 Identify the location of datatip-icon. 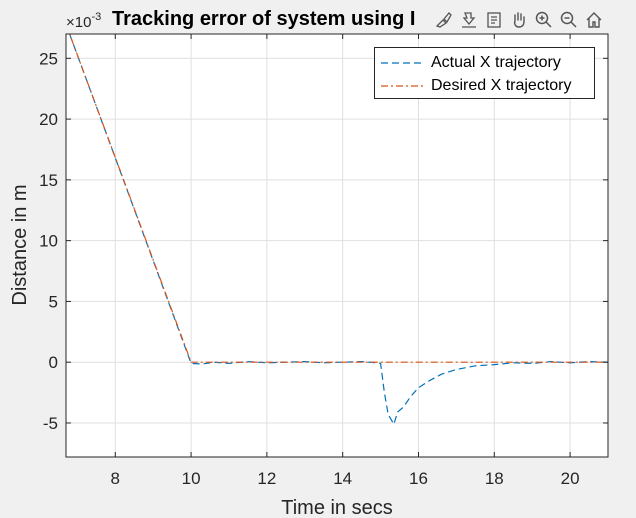
(494, 20).